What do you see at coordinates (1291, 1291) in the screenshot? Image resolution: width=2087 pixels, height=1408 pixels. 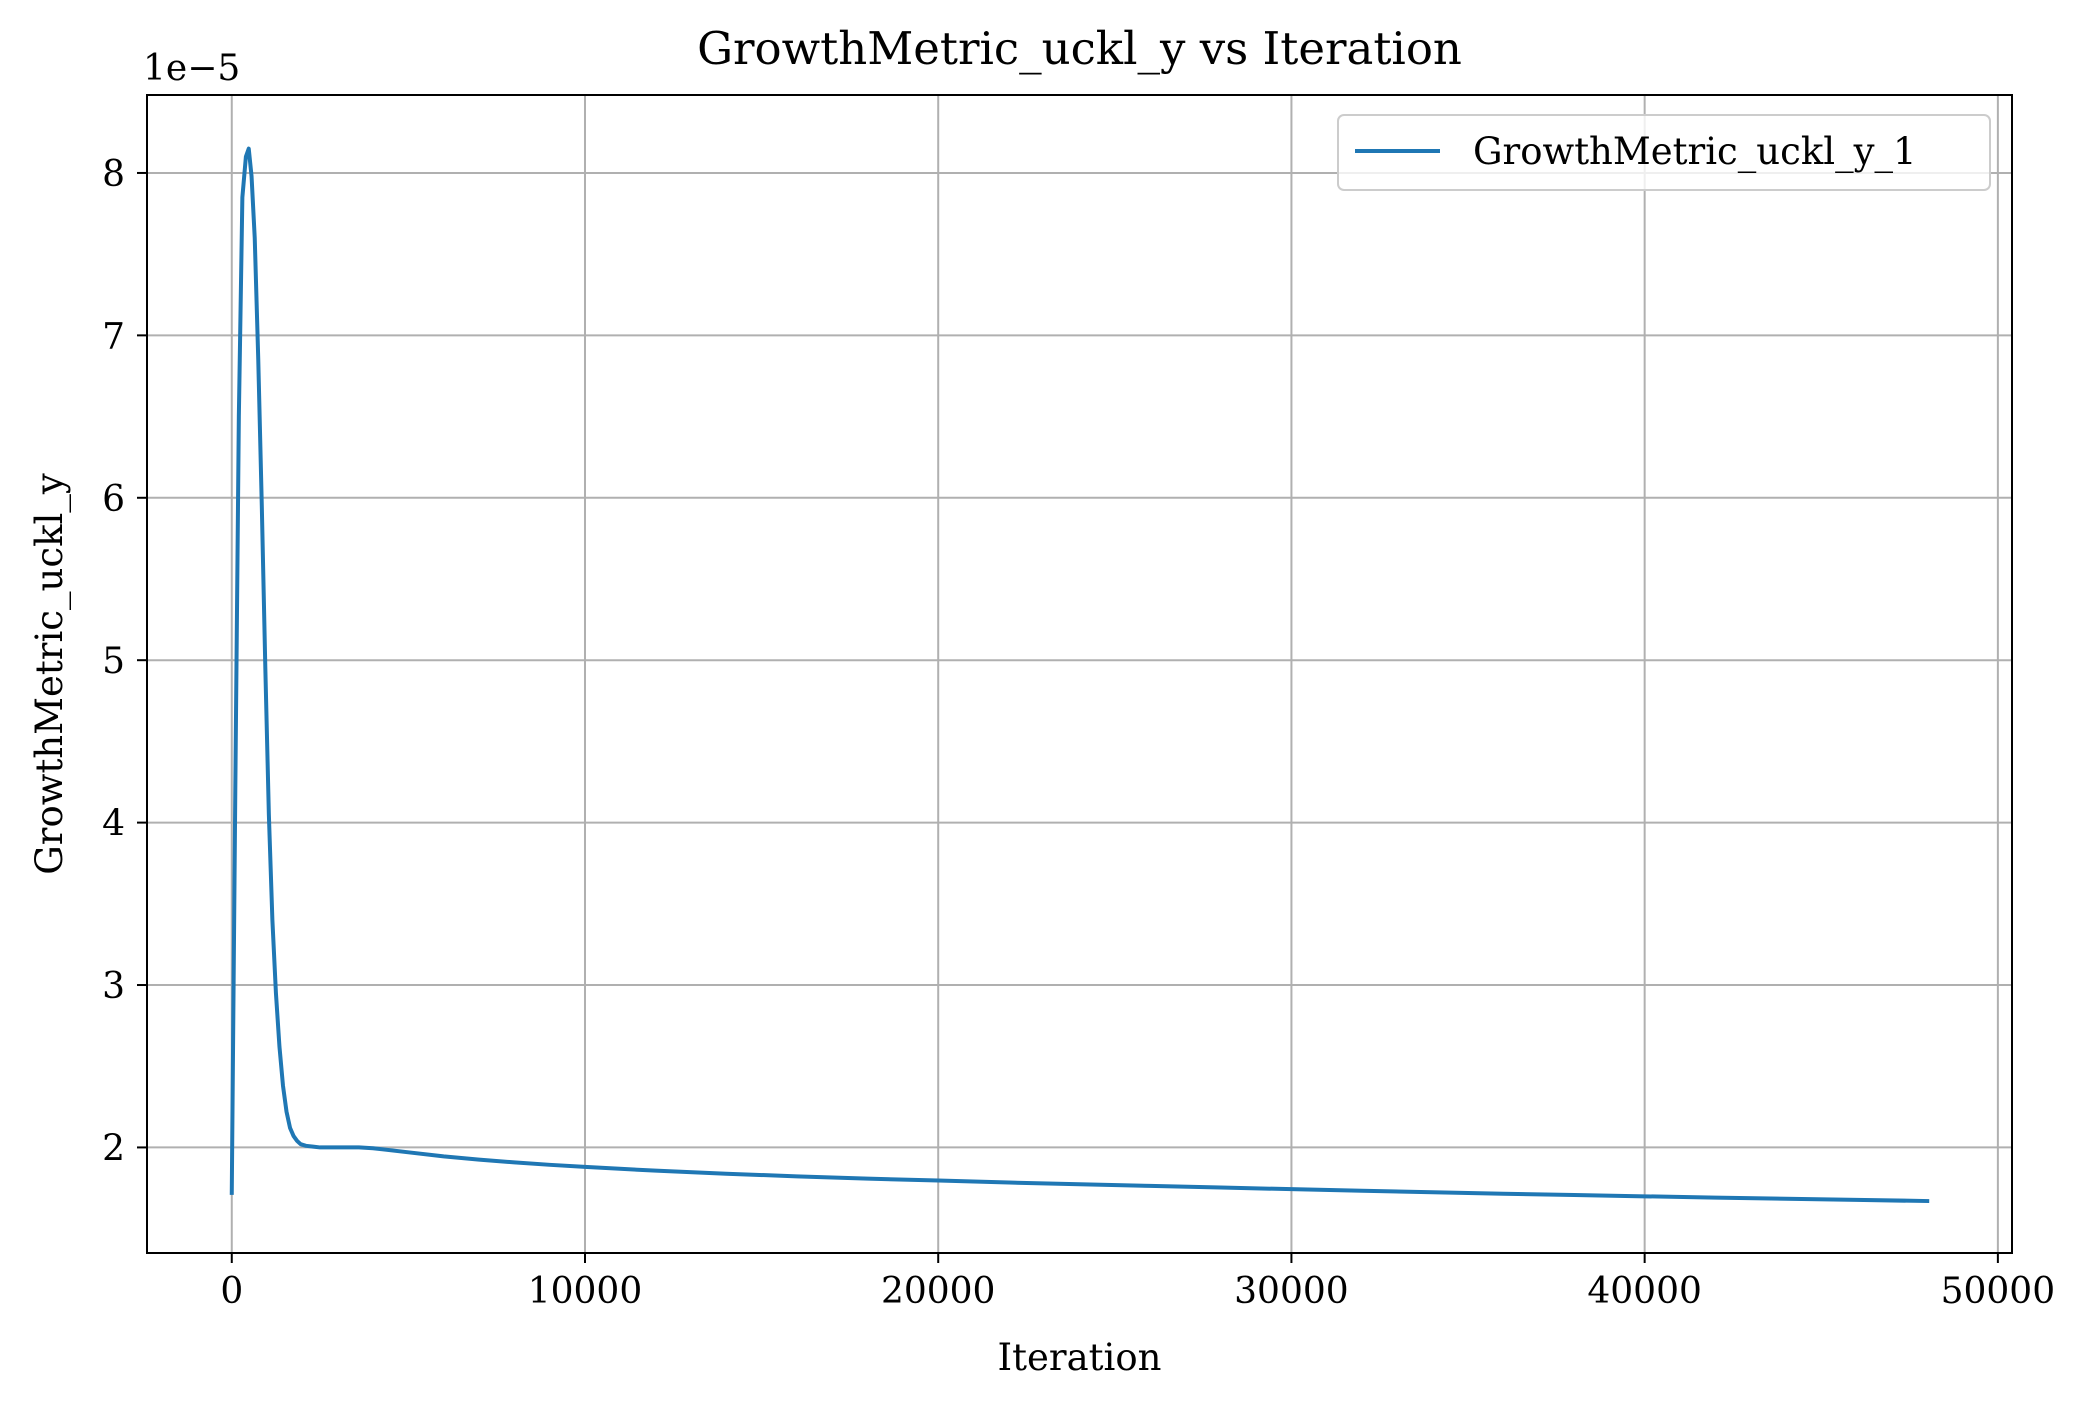 I see `x-tick-label: 30000` at bounding box center [1291, 1291].